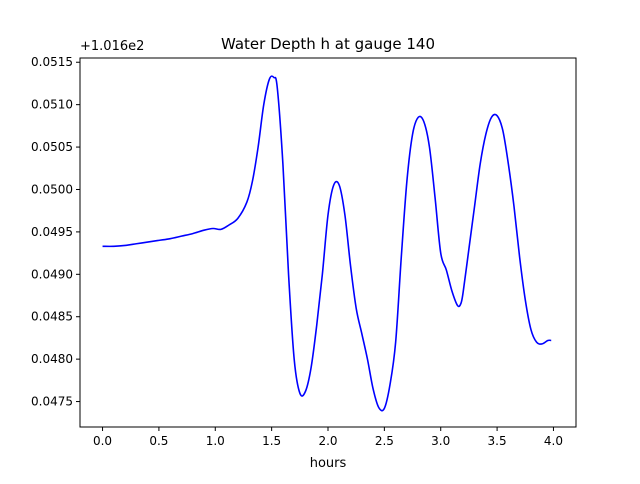 The height and width of the screenshot is (484, 640). Describe the element at coordinates (52, 274) in the screenshot. I see `y-tick-label: 0.0490` at that location.